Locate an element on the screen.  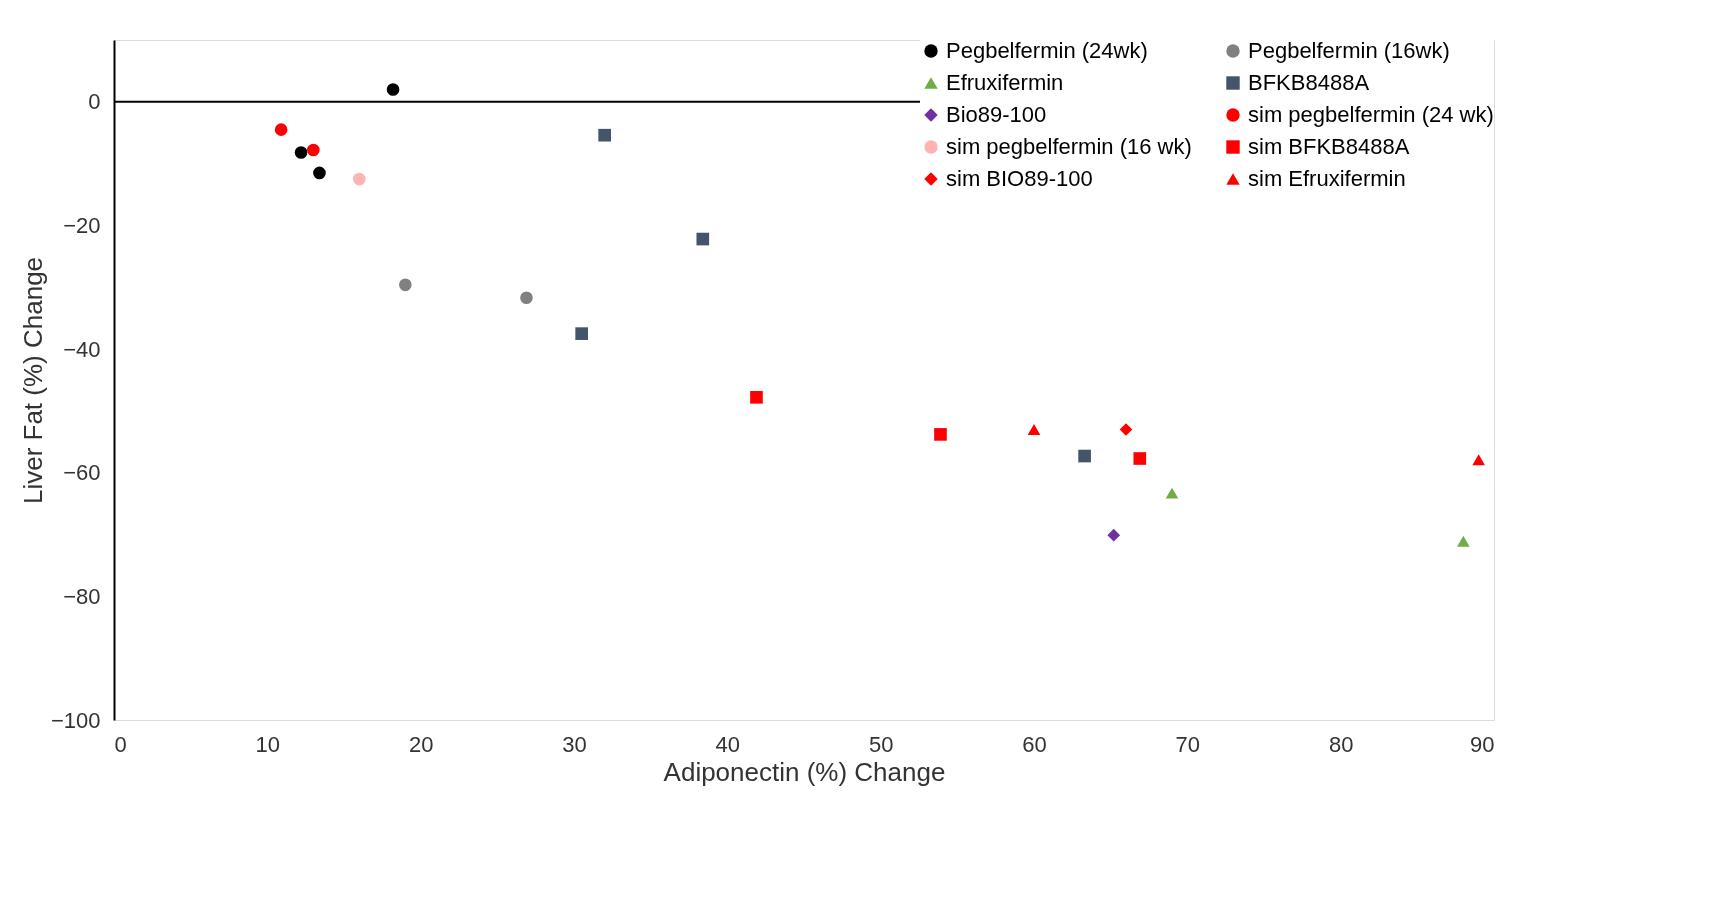
x-tick-label: 90 is located at coordinates (1482, 744).